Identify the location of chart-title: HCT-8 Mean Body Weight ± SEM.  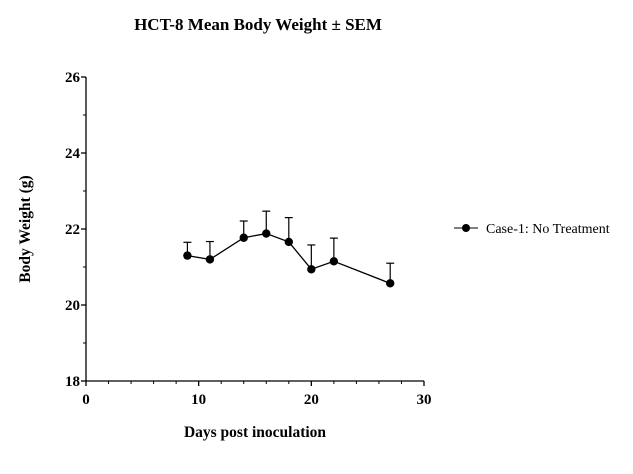
(258, 24).